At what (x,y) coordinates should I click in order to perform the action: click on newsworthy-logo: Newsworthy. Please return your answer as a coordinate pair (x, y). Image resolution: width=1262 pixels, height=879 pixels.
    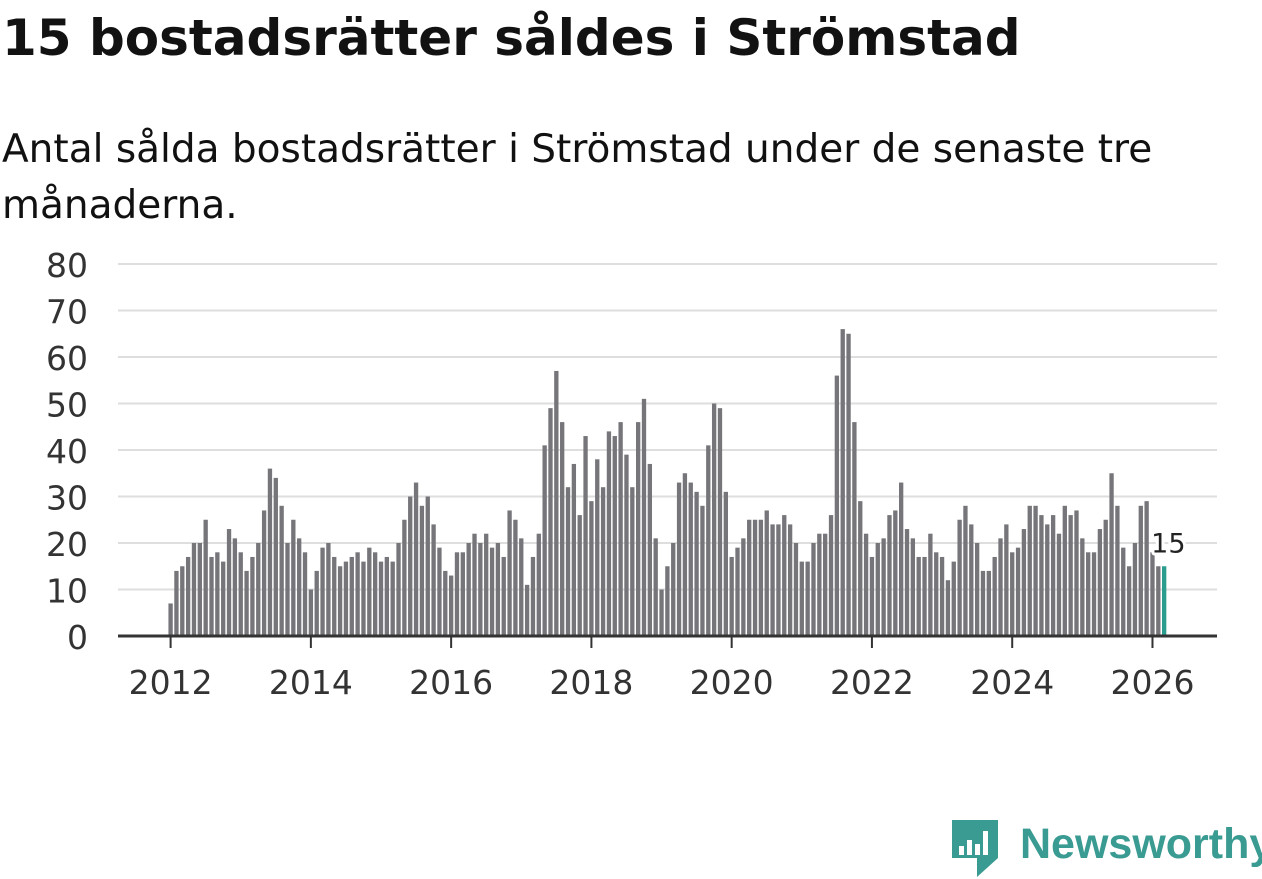
    Looking at the image, I should click on (1106, 848).